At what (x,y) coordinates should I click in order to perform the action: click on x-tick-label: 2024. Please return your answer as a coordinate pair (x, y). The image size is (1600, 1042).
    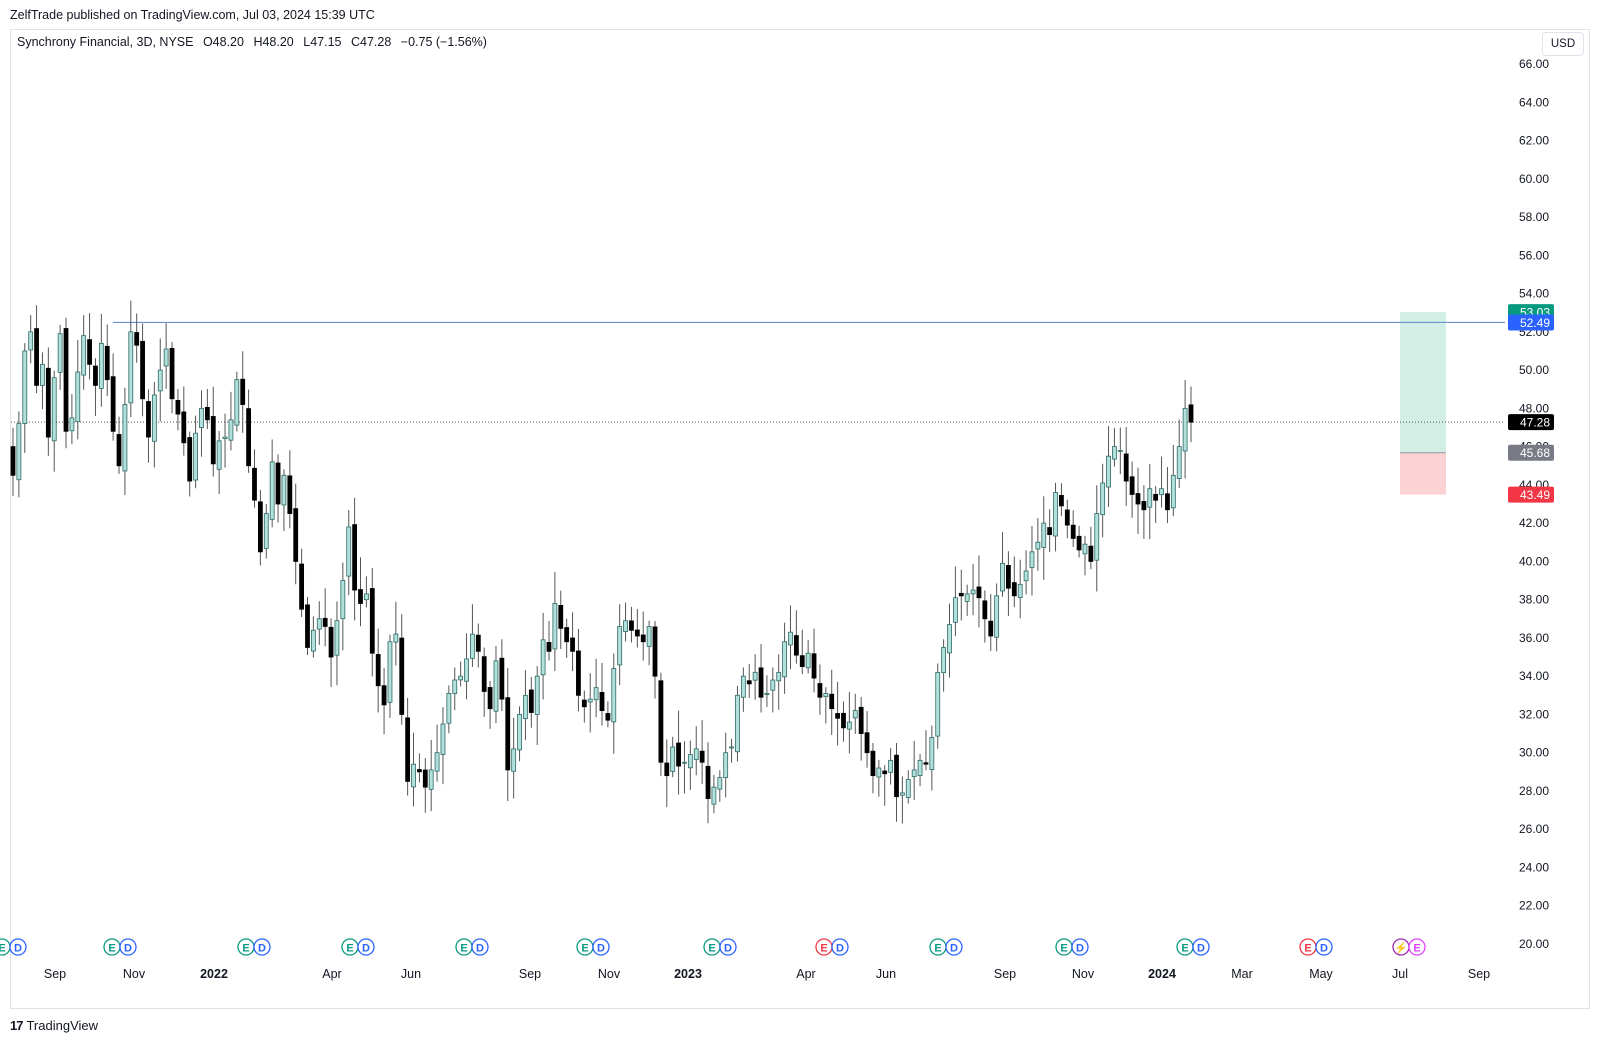
    Looking at the image, I should click on (1162, 974).